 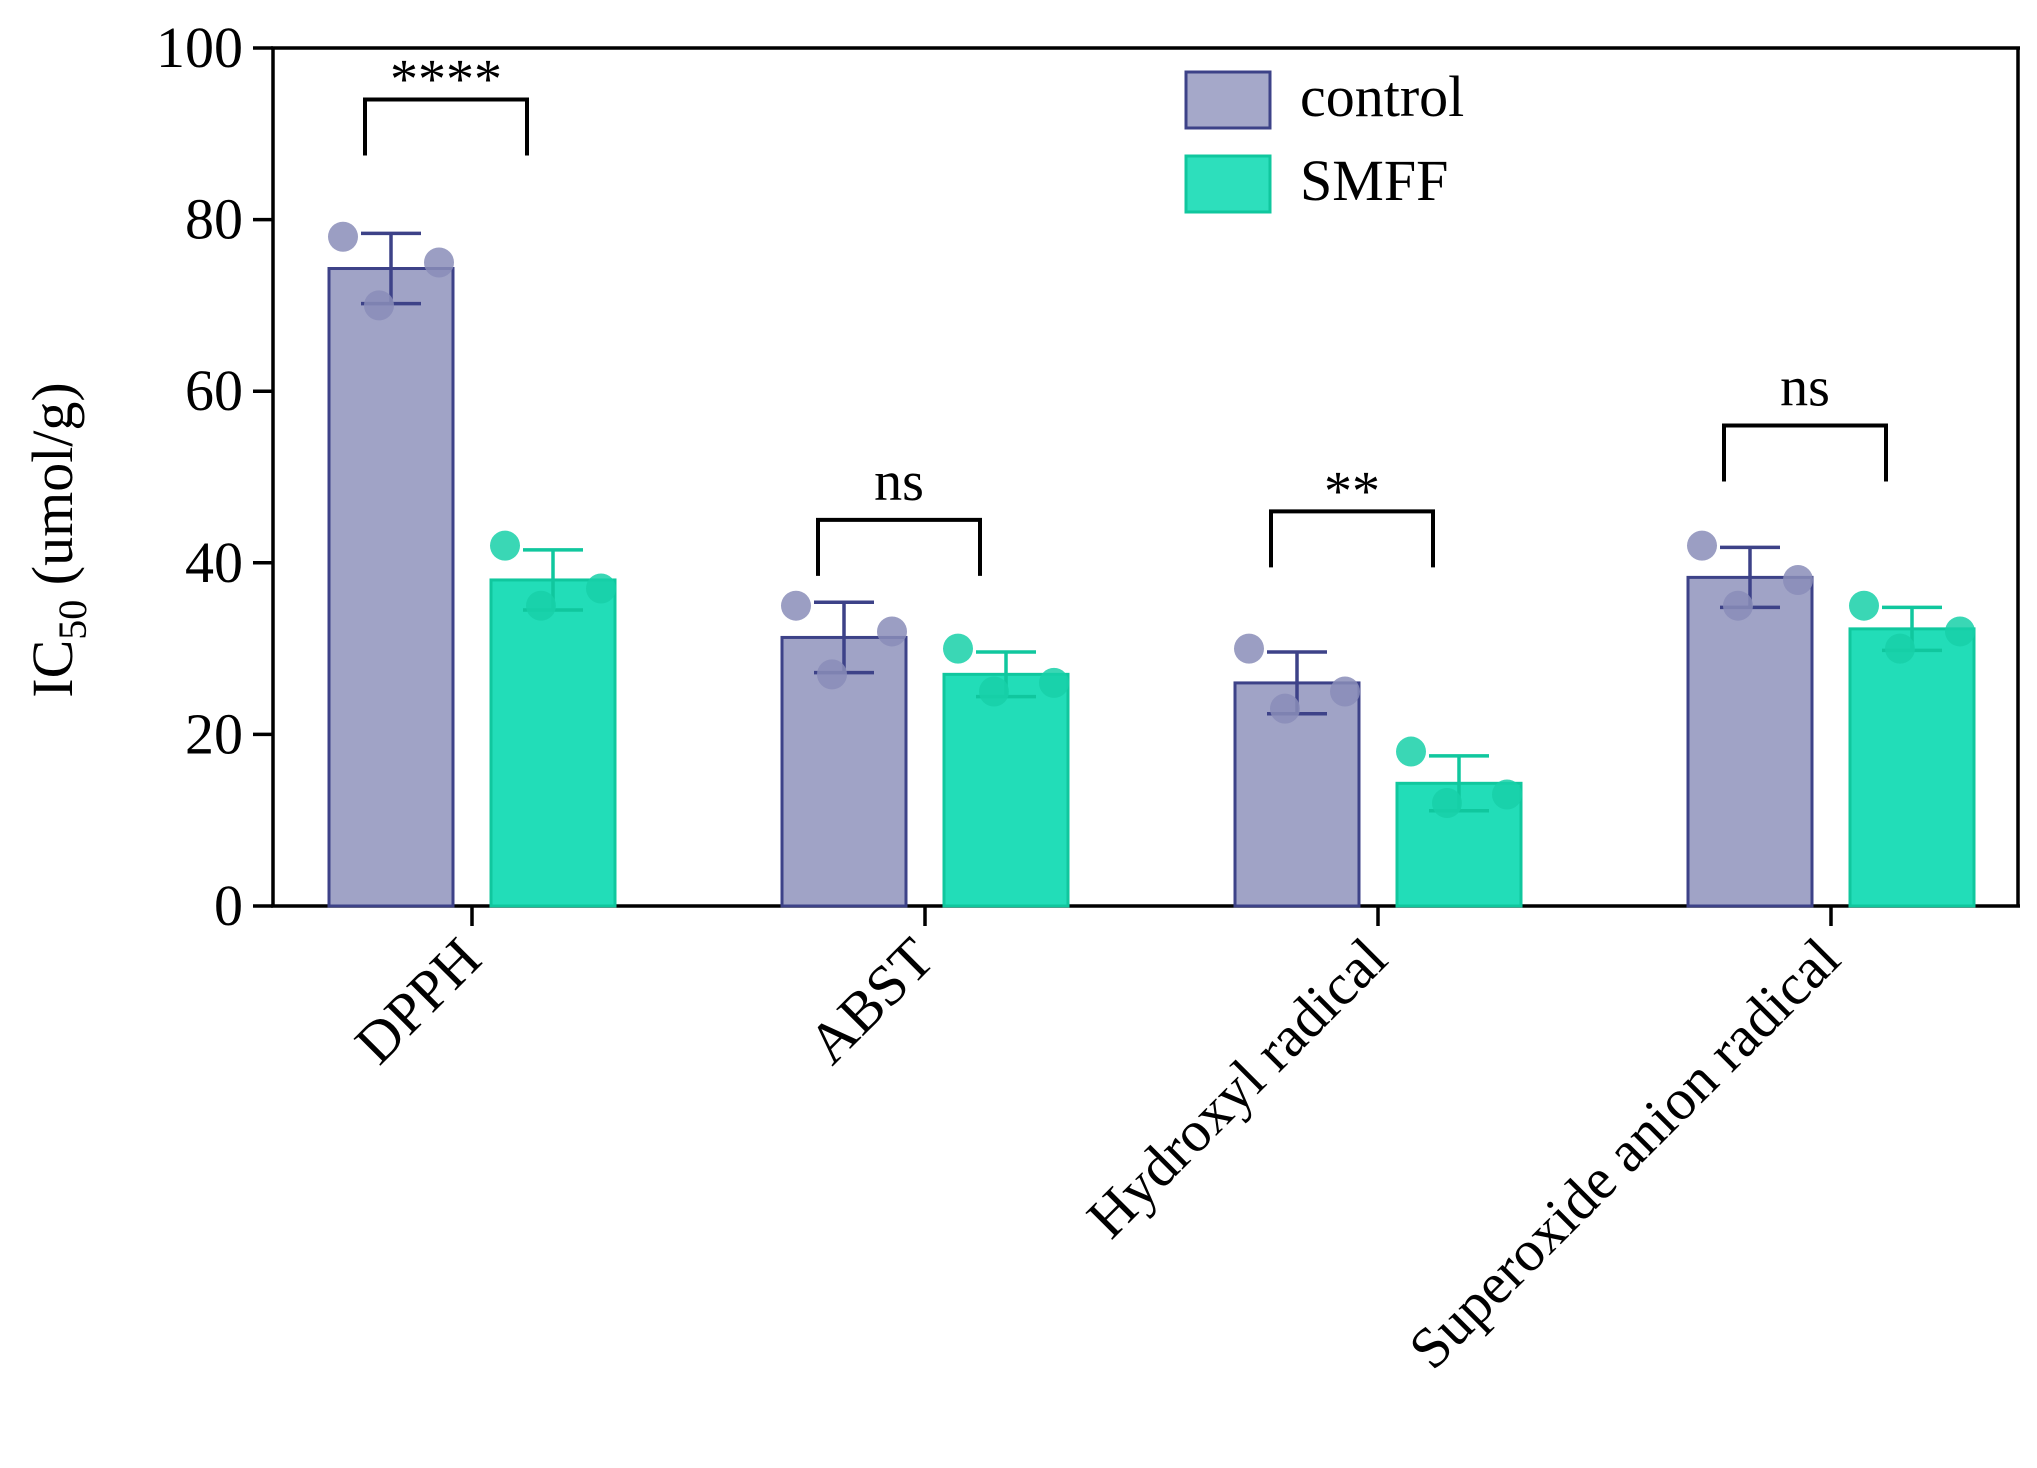 I want to click on y-tick-label-0: 0, so click(x=228, y=905).